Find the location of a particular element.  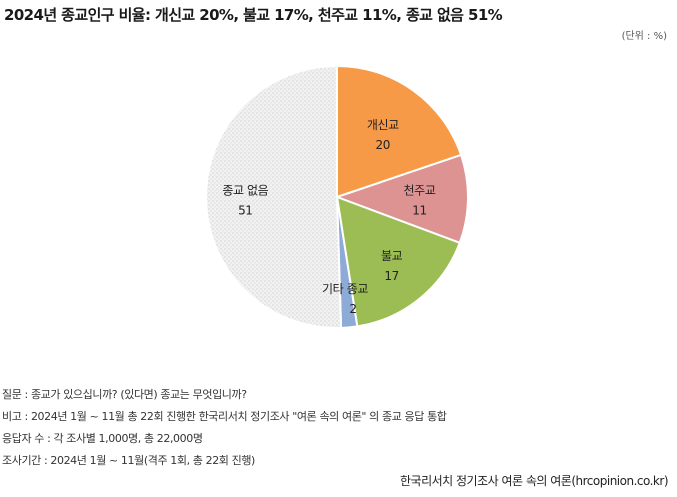

slice-label-name: 종교 없음 is located at coordinates (245, 190).